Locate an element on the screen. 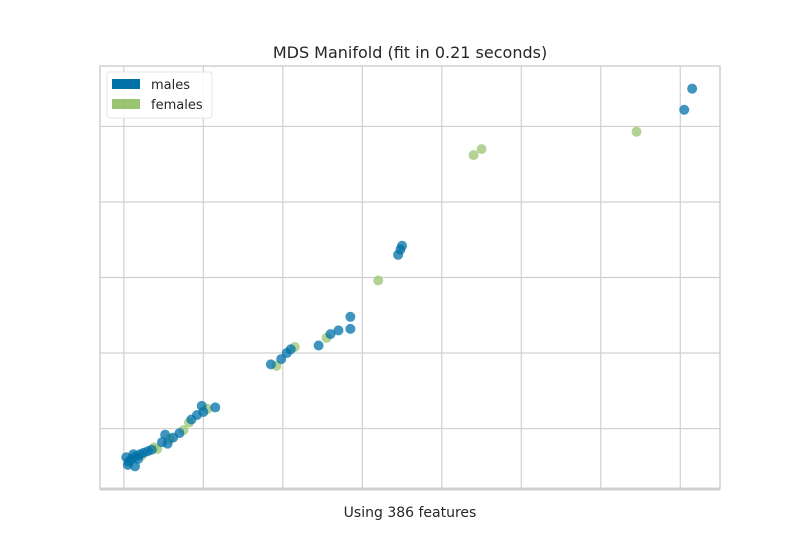 This screenshot has width=800, height=550. x-axis-label: Using 386 features is located at coordinates (410, 513).